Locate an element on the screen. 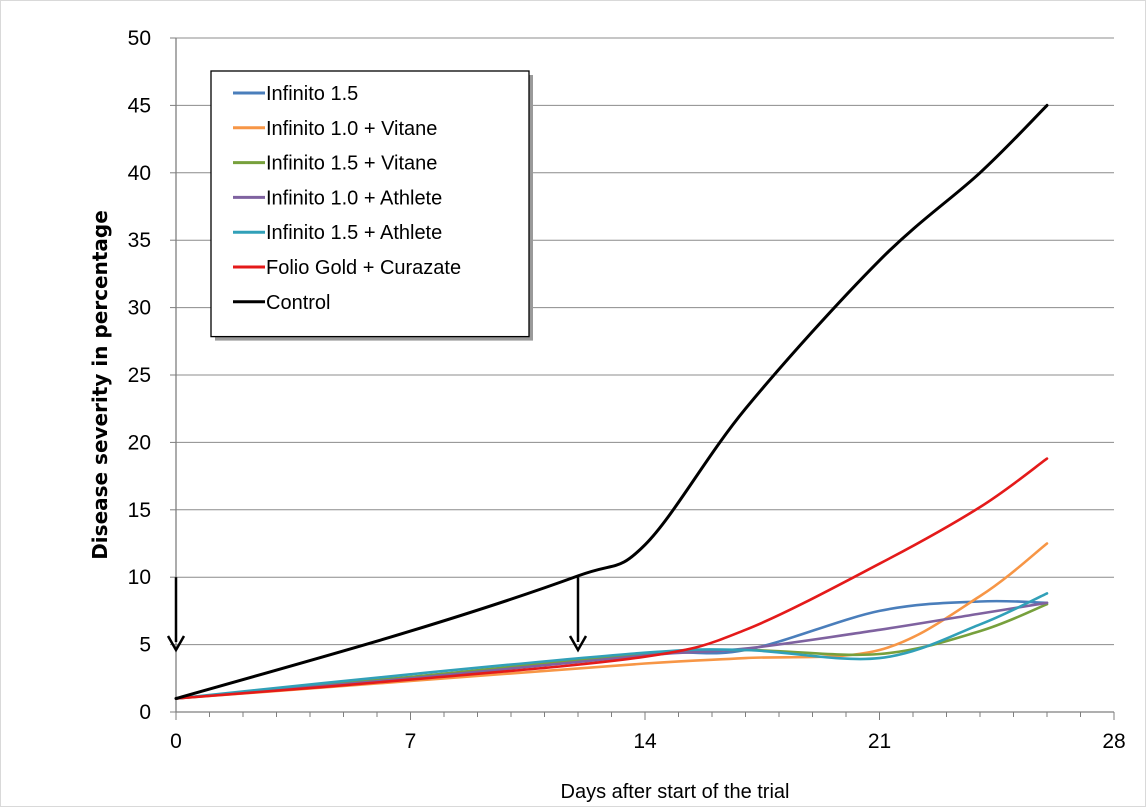  x-tick-label: 14 is located at coordinates (645, 741).